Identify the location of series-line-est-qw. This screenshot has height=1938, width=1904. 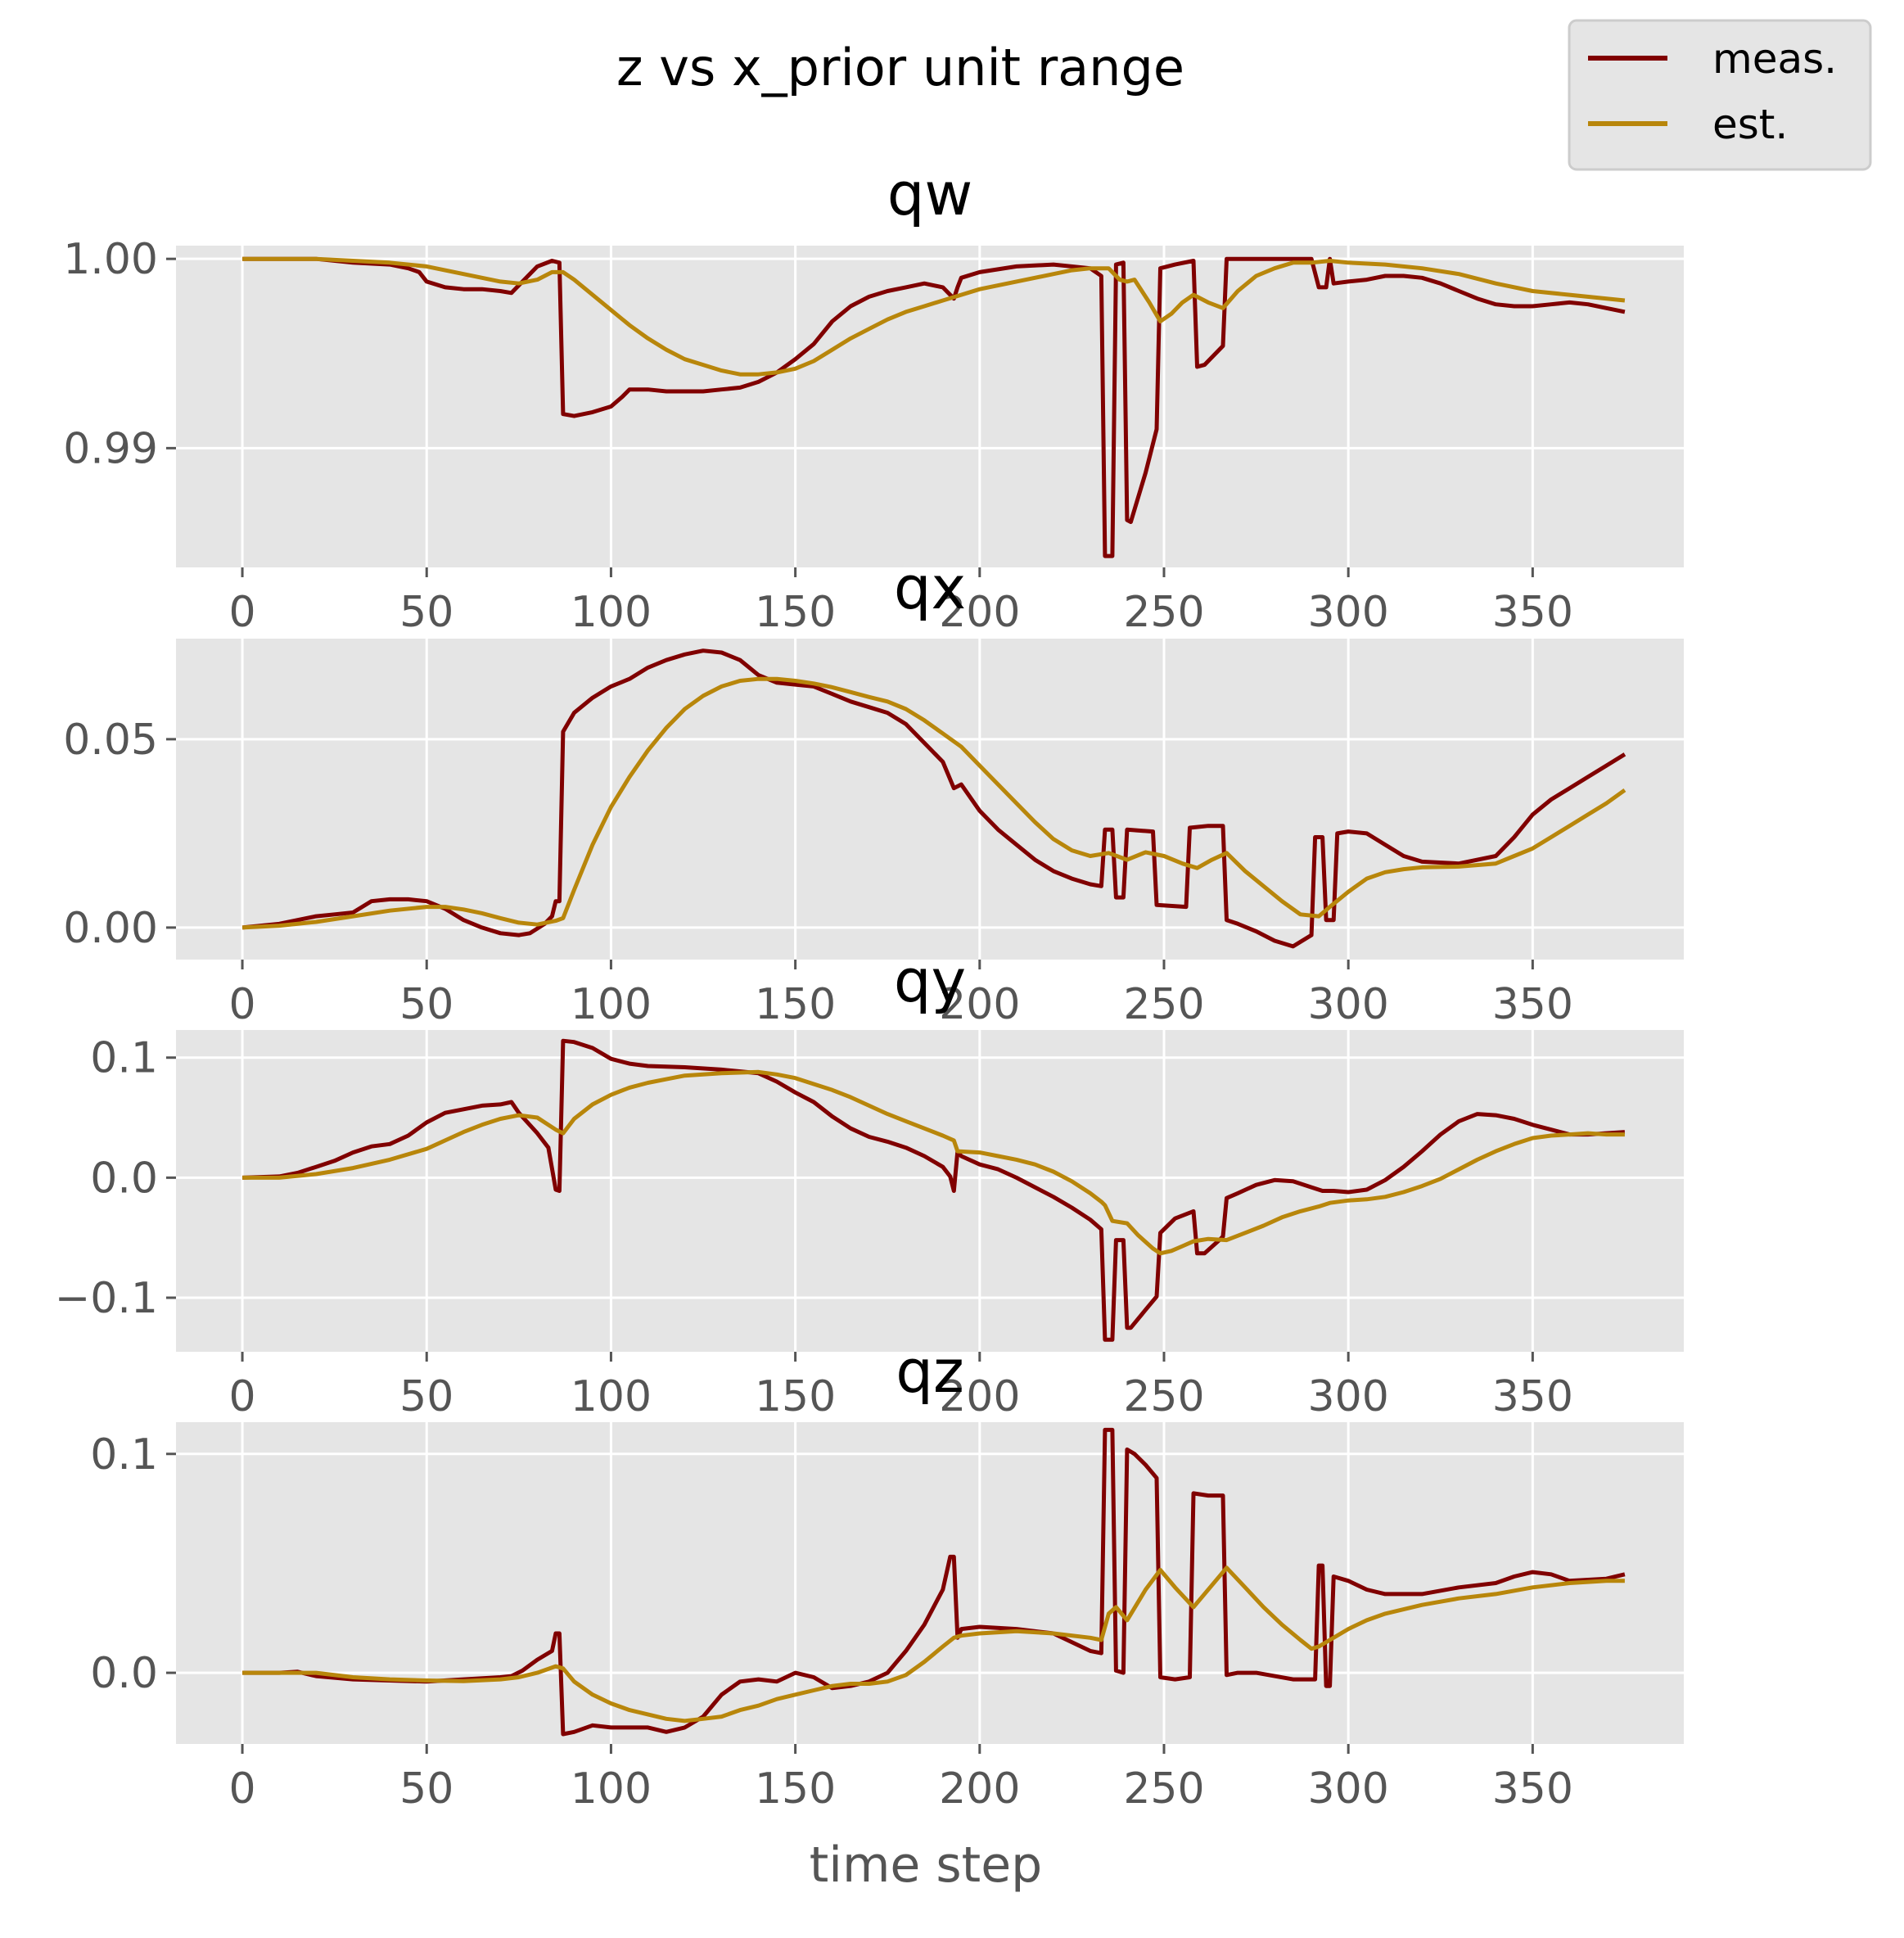
(934, 316).